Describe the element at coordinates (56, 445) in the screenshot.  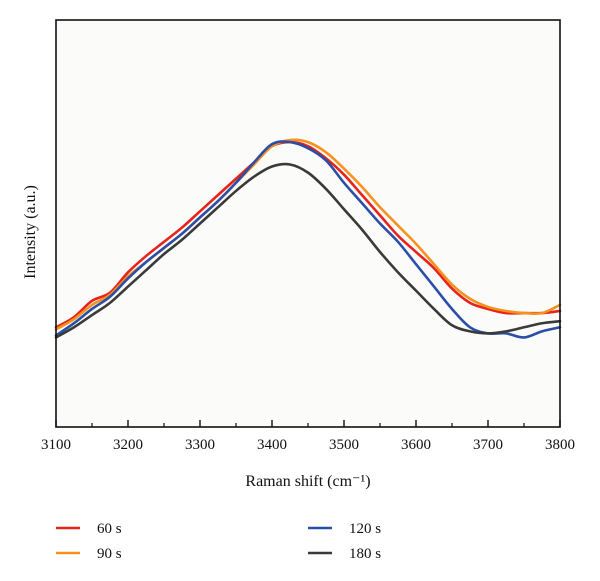
I see `x-tick-label: 3100` at that location.